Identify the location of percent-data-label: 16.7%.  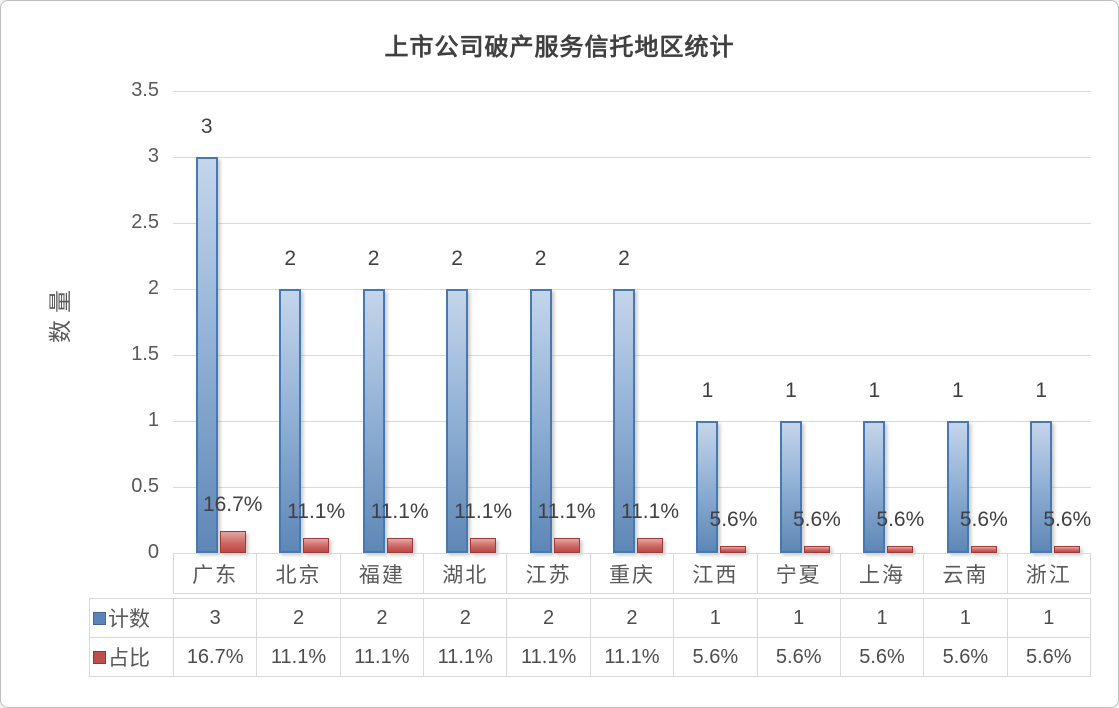
(232, 504).